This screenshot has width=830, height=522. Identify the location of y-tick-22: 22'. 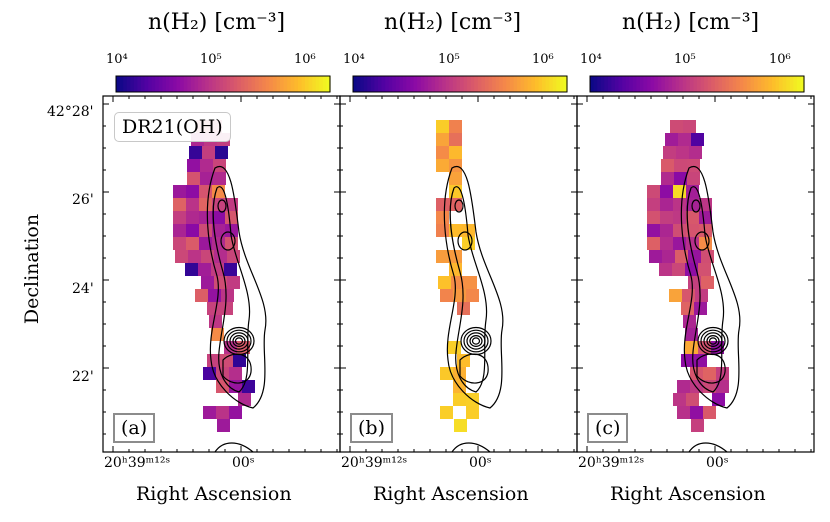
(83, 377).